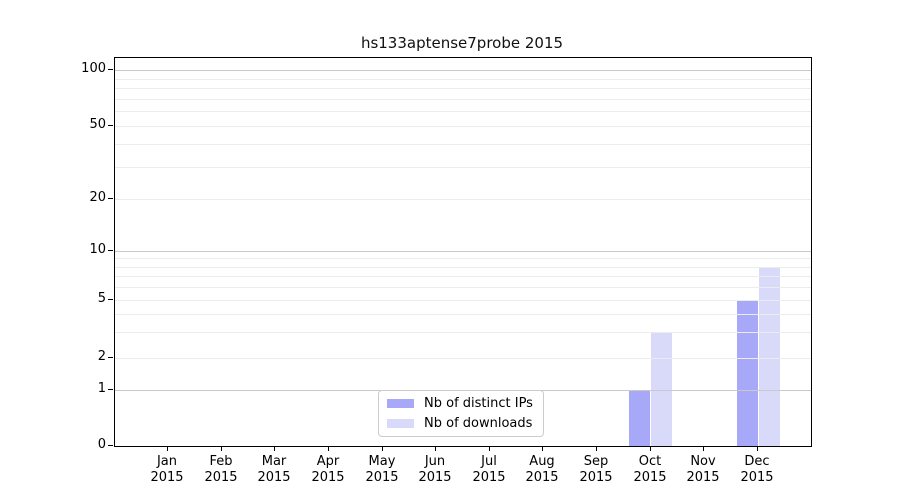 The image size is (900, 500). What do you see at coordinates (101, 298) in the screenshot?
I see `y-tick-label: 5` at bounding box center [101, 298].